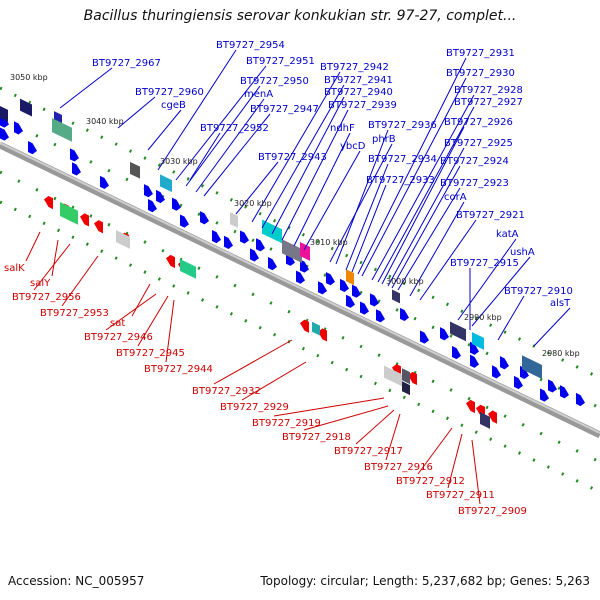 The width and height of the screenshot is (600, 600). Describe the element at coordinates (480, 53) in the screenshot. I see `gene-label: BT9727_2931` at that location.